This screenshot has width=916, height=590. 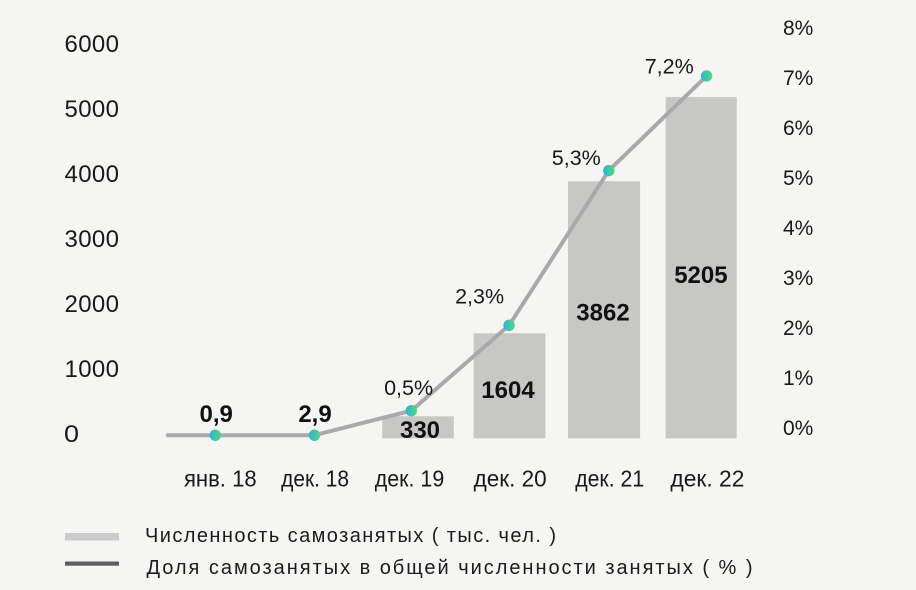 What do you see at coordinates (92, 44) in the screenshot?
I see `svg-text: 6000` at bounding box center [92, 44].